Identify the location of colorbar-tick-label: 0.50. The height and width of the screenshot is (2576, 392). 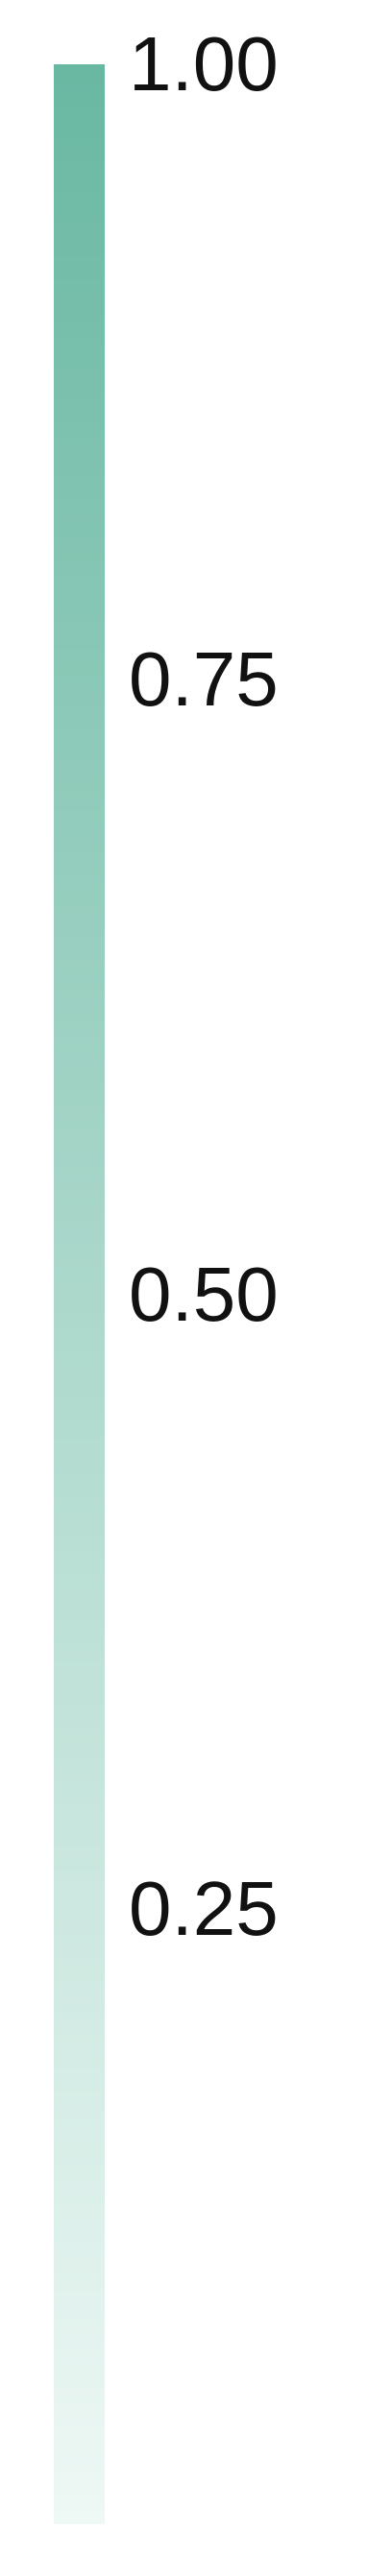
(204, 1294).